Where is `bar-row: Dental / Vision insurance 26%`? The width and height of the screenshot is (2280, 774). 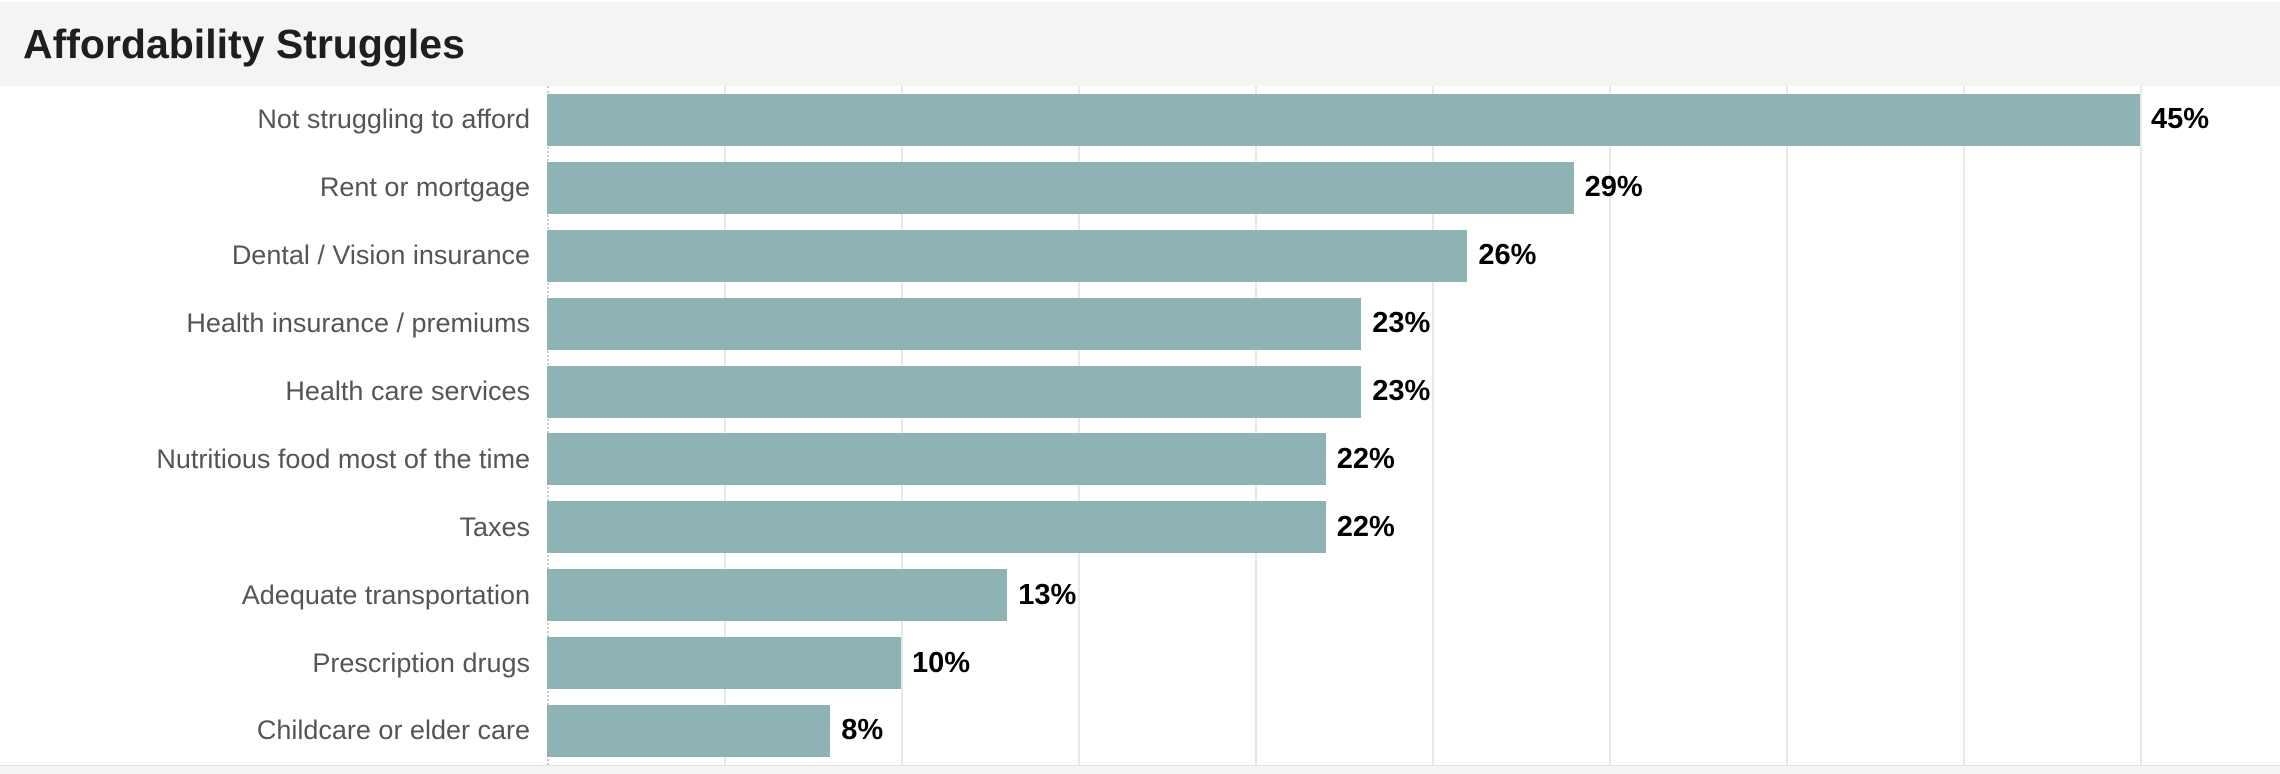
bar-row: Dental / Vision insurance 26% is located at coordinates (1140, 256).